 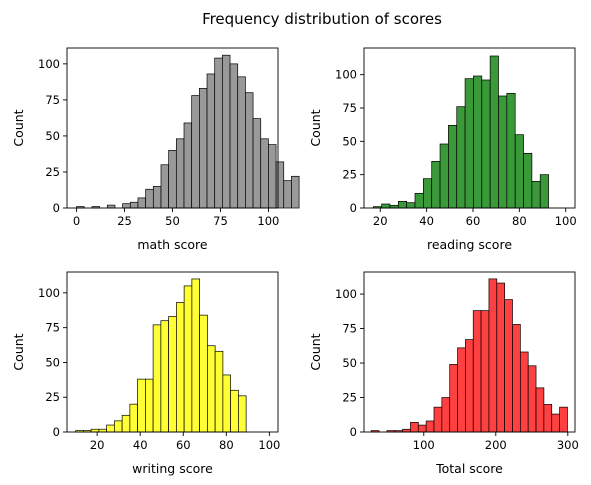 I want to click on x-tick-label: 300, so click(x=568, y=445).